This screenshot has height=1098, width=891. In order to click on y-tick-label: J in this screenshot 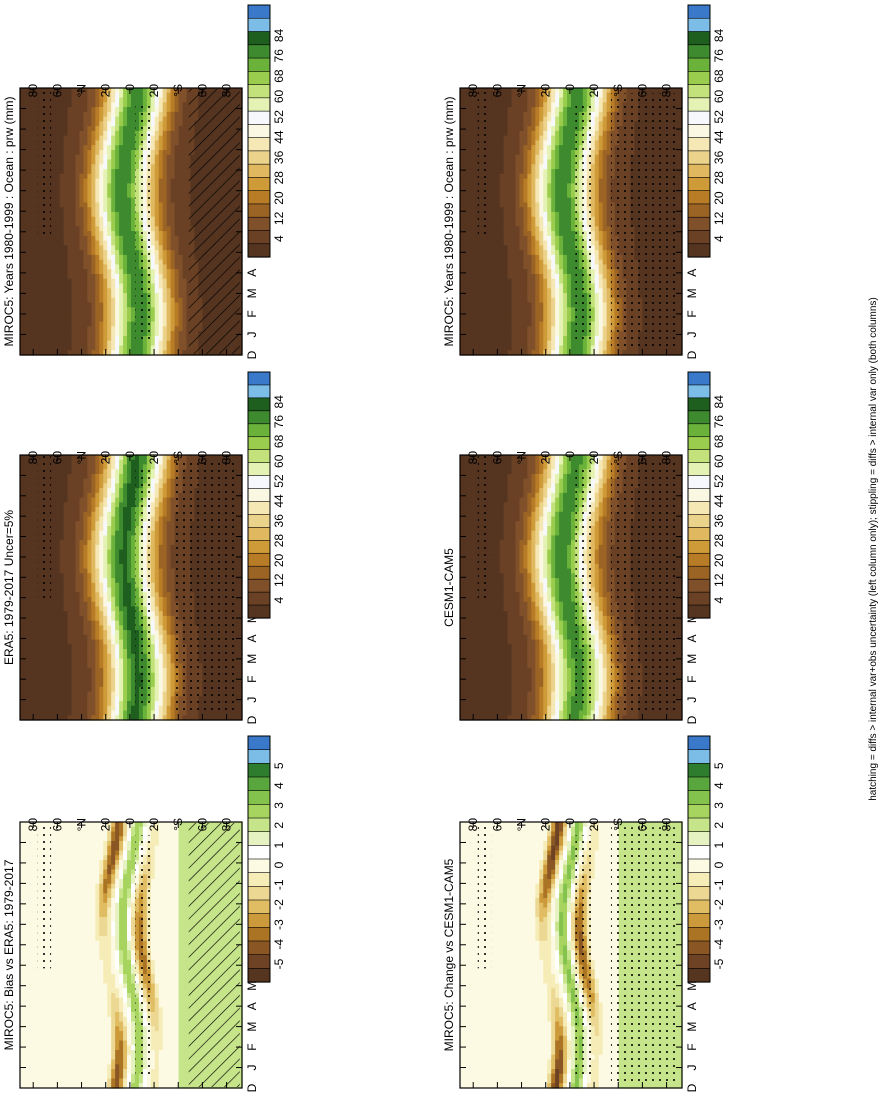, I will do `click(692, 1068)`.